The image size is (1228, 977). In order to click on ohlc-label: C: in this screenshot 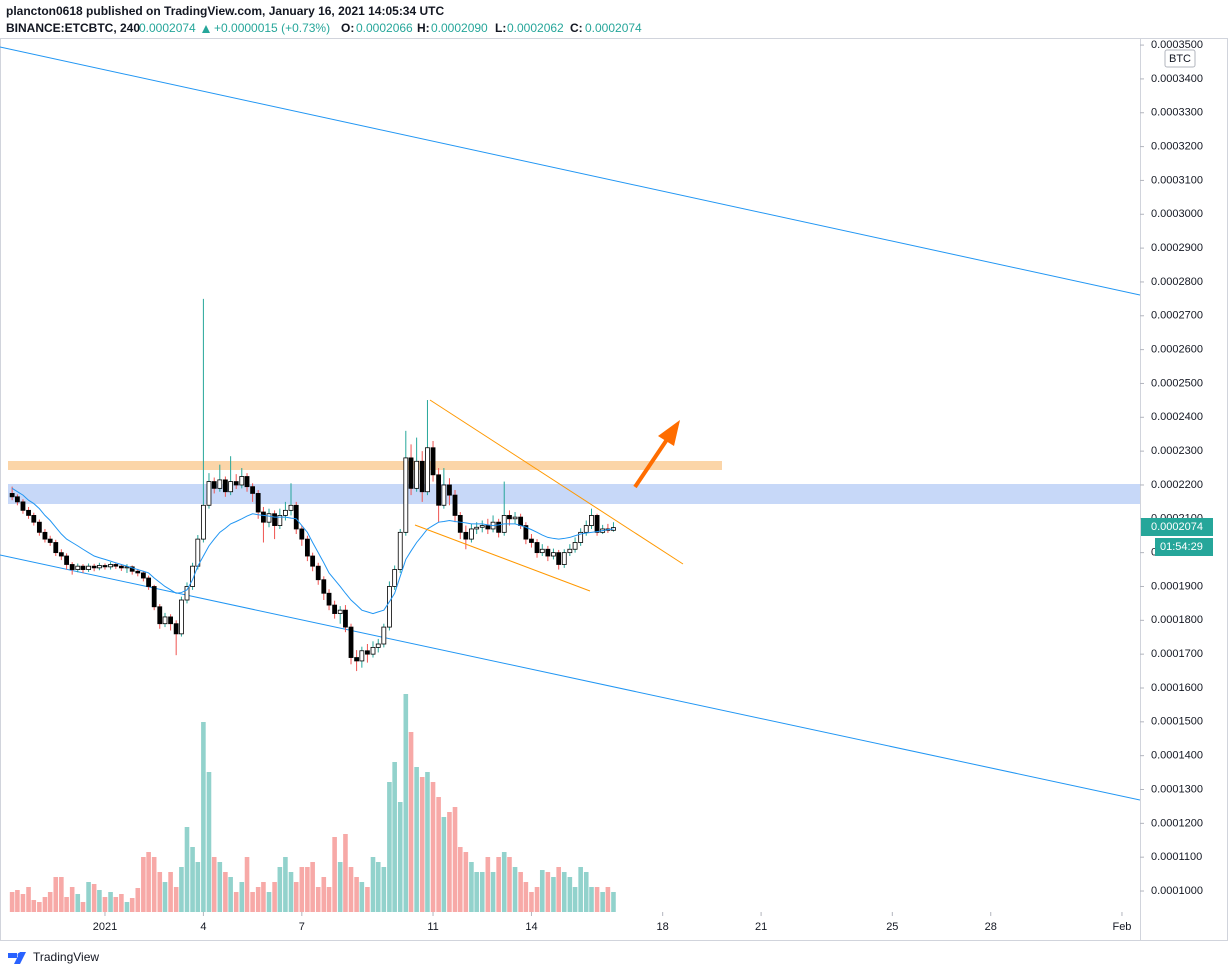, I will do `click(576, 28)`.